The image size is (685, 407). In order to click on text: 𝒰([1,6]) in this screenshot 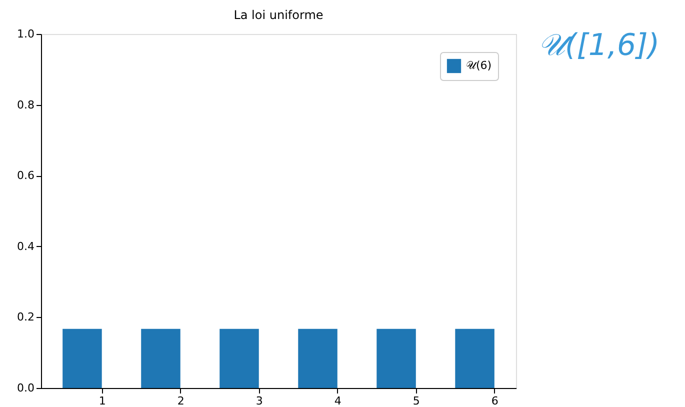, I will do `click(599, 45)`.